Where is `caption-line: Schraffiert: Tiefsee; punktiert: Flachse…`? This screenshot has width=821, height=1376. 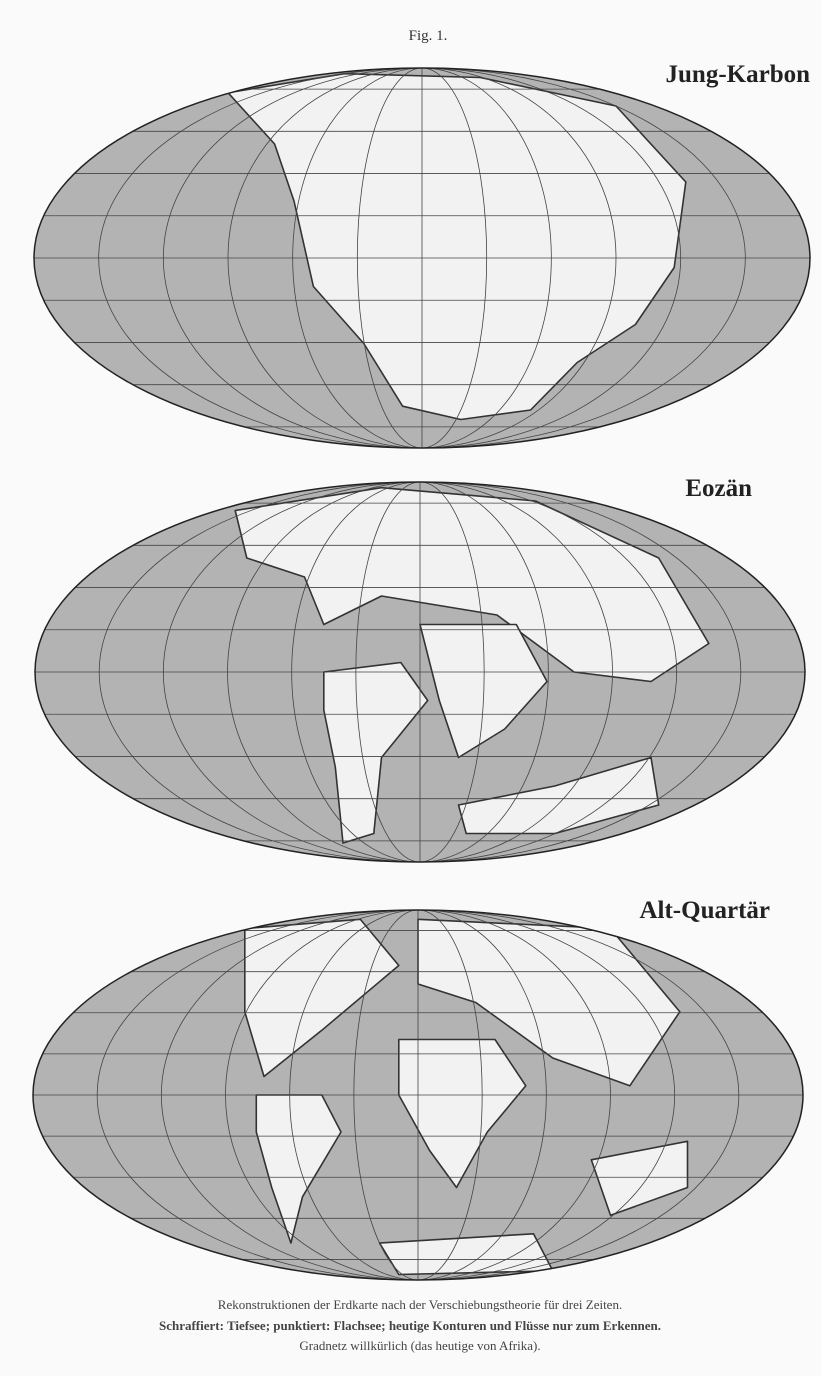
caption-line: Schraffiert: Tiefsee; punktiert: Flachse… is located at coordinates (410, 1325).